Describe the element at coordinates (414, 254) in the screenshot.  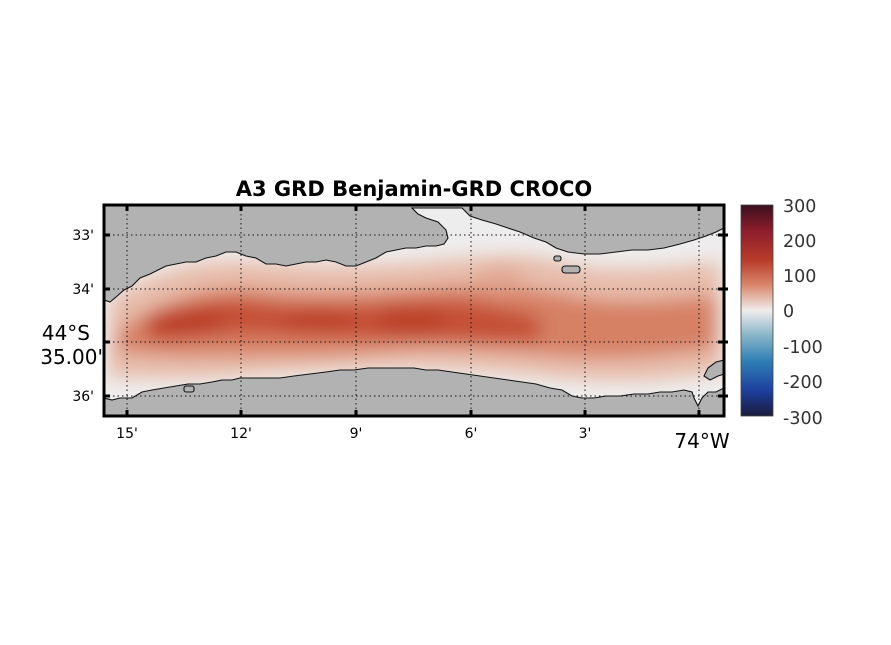
I see `land-north` at that location.